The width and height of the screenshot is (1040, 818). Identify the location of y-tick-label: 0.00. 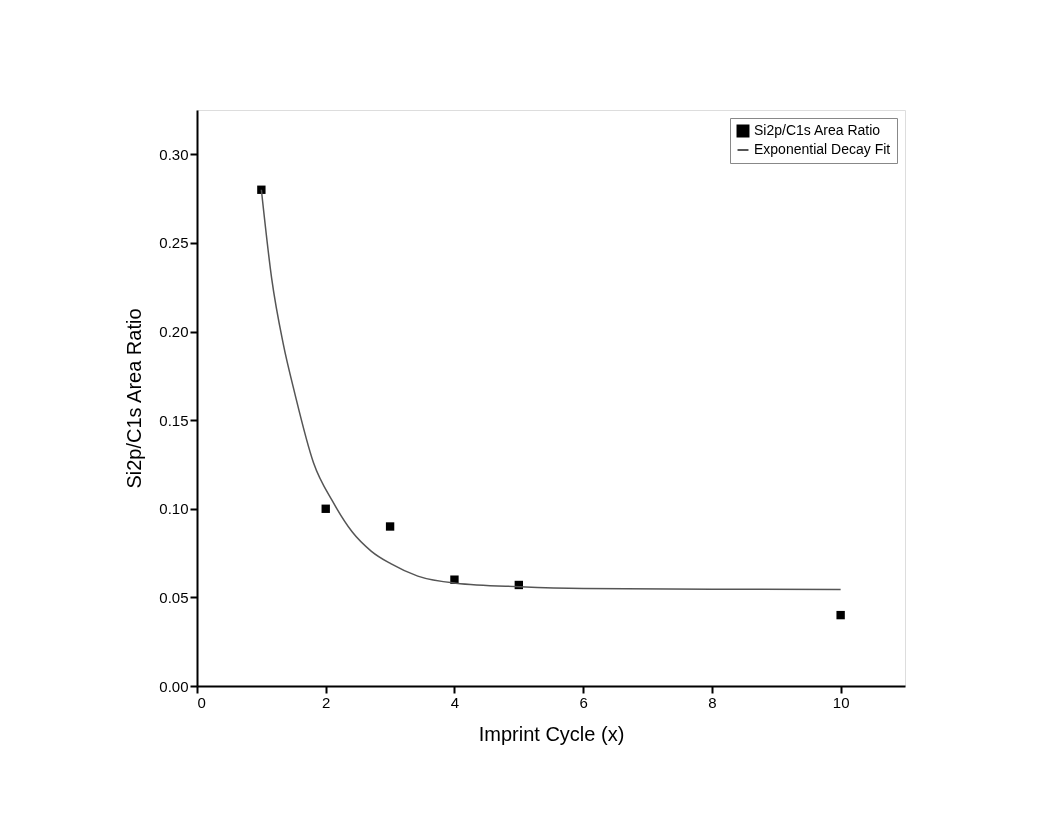
(174, 686).